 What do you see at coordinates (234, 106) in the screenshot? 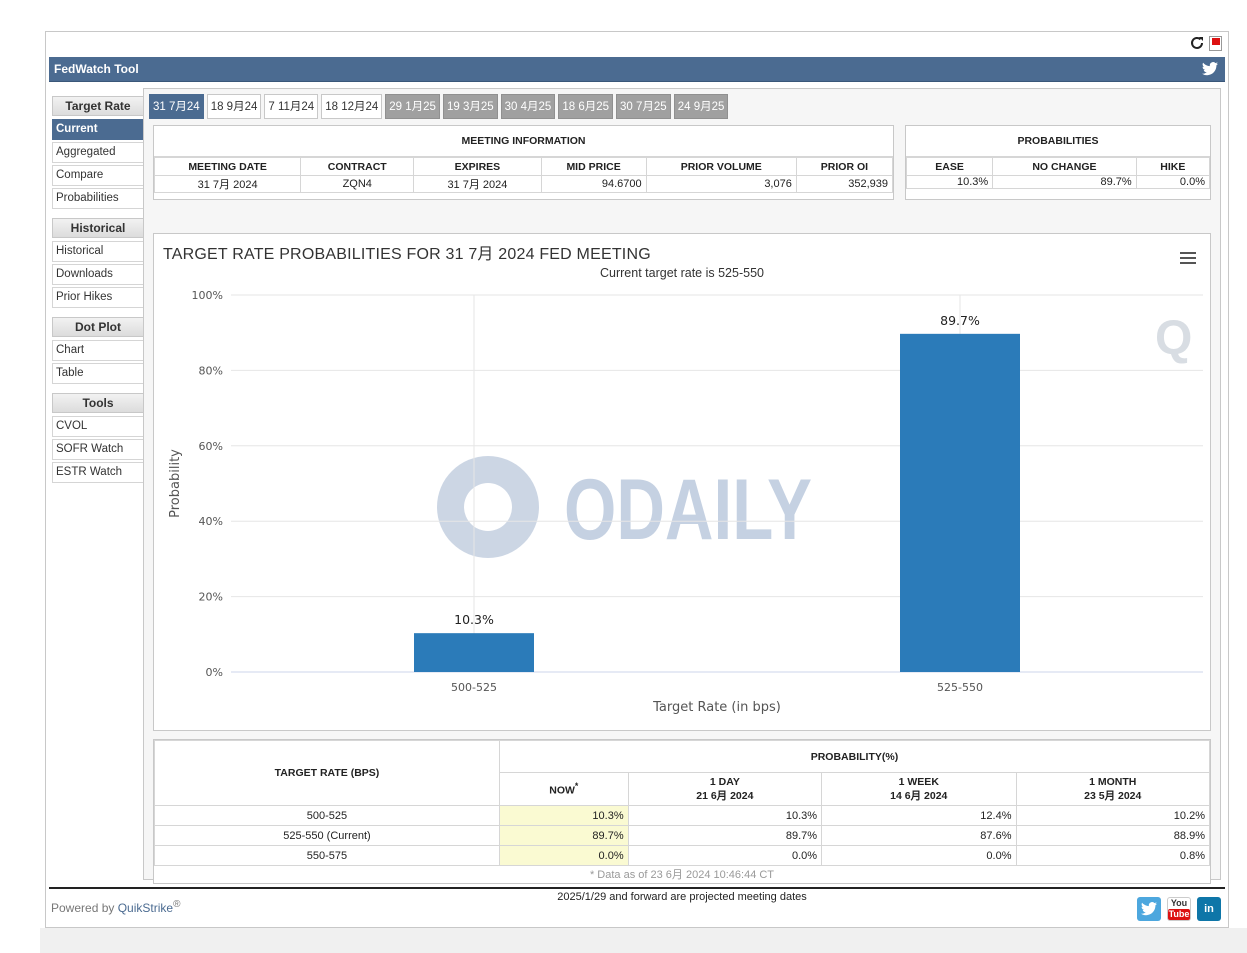
I see `tab-meeting-date: 18 9月24` at bounding box center [234, 106].